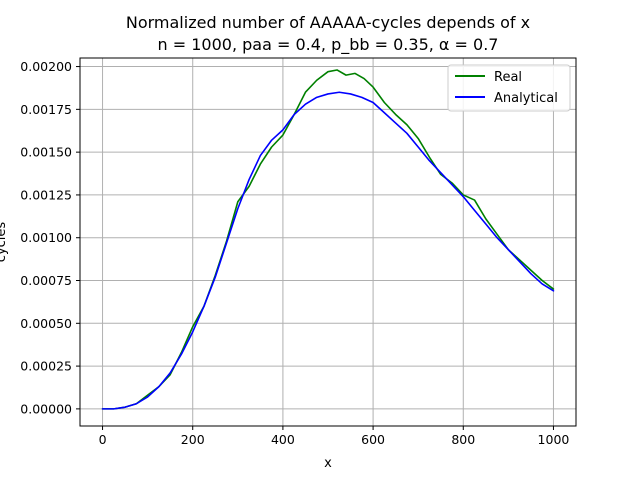 Image resolution: width=640 pixels, height=480 pixels. Describe the element at coordinates (46, 66) in the screenshot. I see `y-tick-label: 0.00200` at that location.